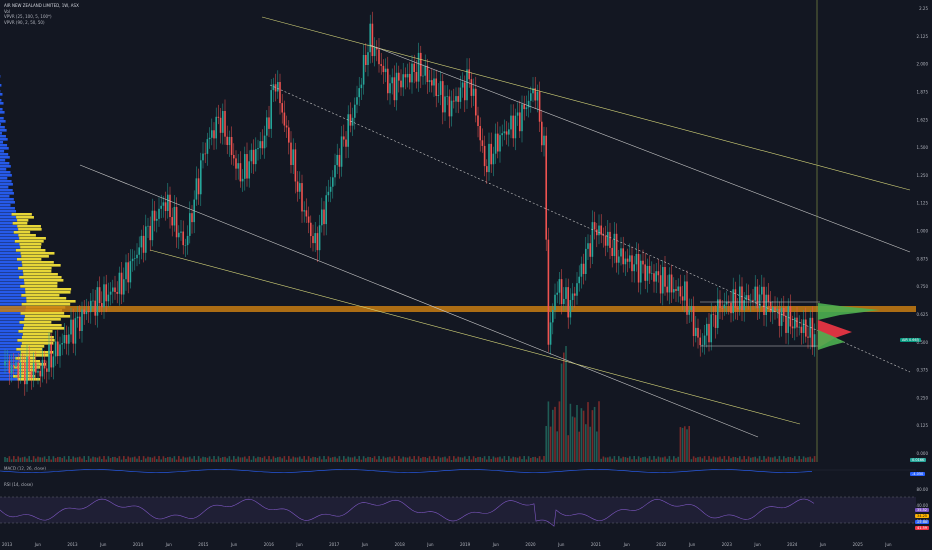 The width and height of the screenshot is (932, 550). What do you see at coordinates (7, 11) in the screenshot?
I see `indicator-vol: Vol` at bounding box center [7, 11].